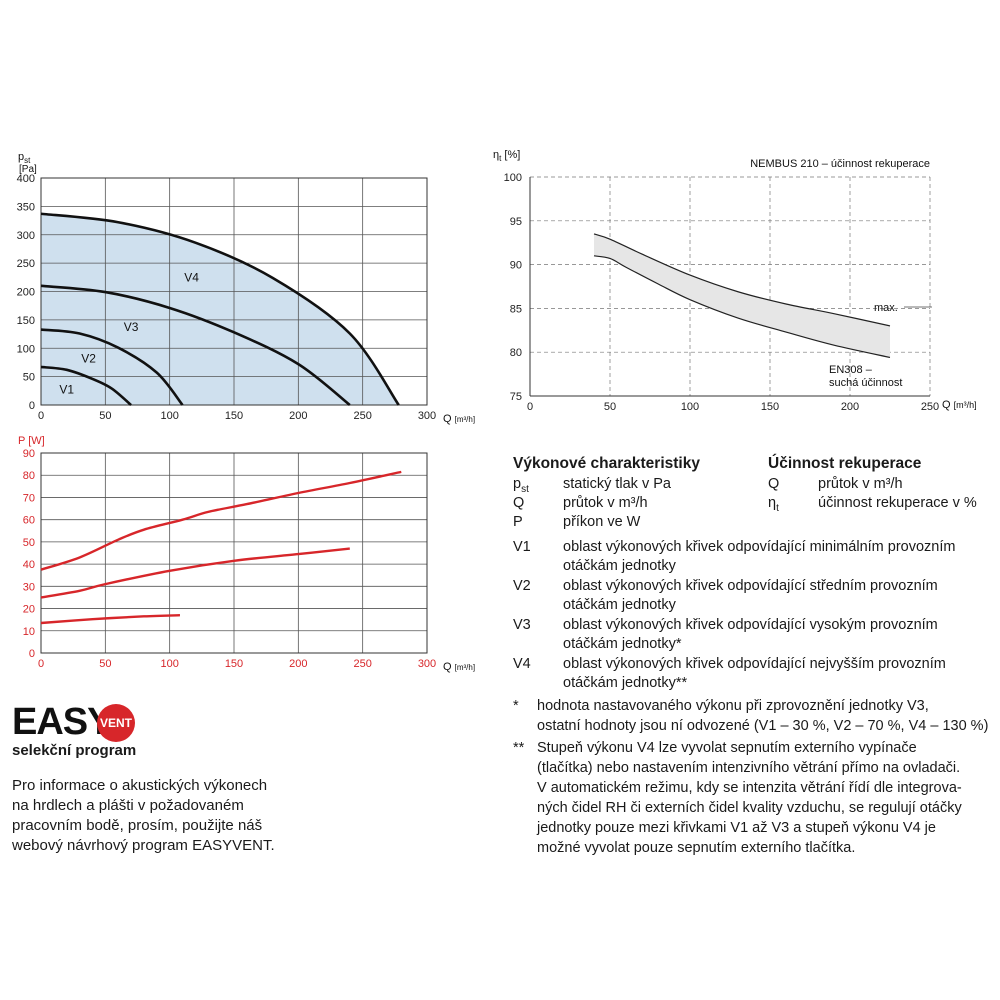 The width and height of the screenshot is (1000, 1000). Describe the element at coordinates (140, 785) in the screenshot. I see `info-line: Pro informace o akustických výkonech` at that location.